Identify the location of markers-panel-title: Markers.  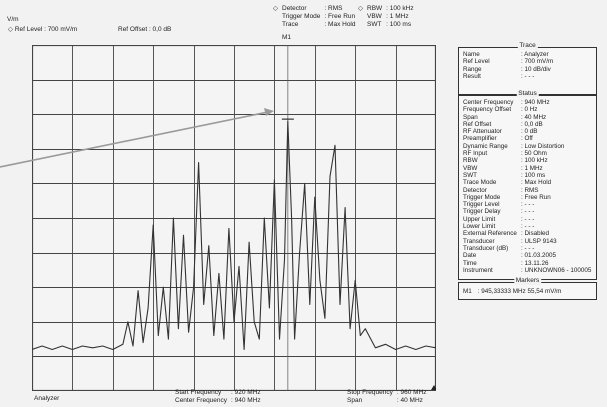
(527, 281).